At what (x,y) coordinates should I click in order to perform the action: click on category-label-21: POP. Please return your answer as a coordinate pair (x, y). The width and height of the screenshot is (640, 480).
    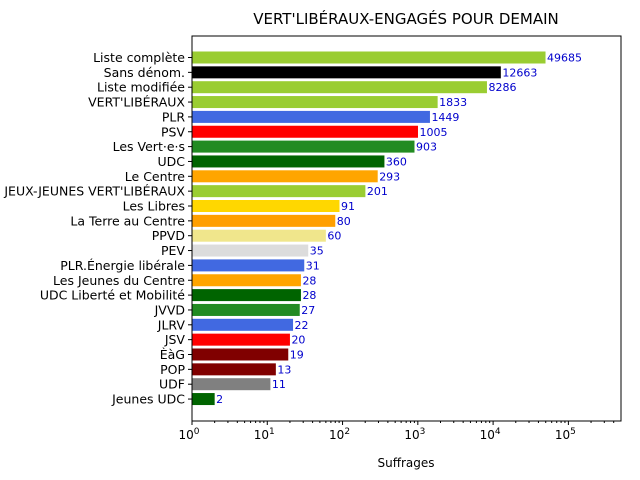
    Looking at the image, I should click on (172, 369).